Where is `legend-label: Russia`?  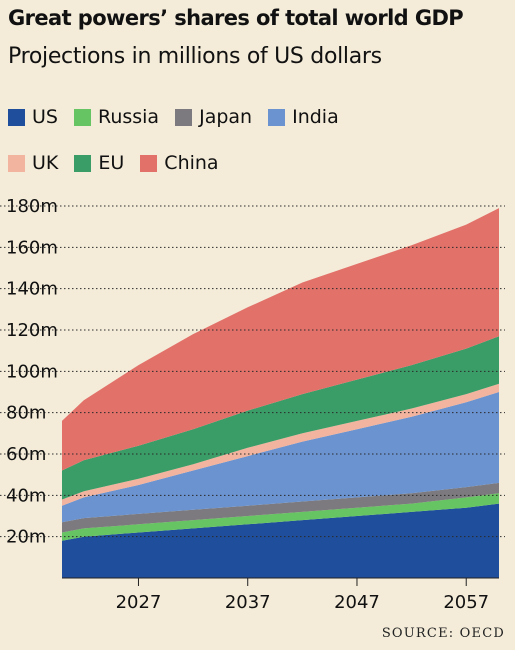
legend-label: Russia is located at coordinates (128, 117).